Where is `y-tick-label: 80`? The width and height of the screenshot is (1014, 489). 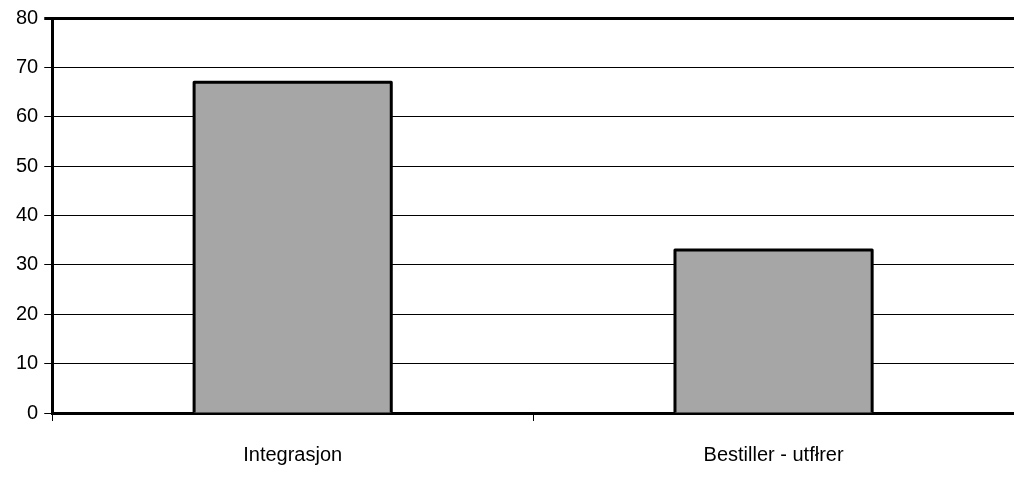
y-tick-label: 80 is located at coordinates (27, 16).